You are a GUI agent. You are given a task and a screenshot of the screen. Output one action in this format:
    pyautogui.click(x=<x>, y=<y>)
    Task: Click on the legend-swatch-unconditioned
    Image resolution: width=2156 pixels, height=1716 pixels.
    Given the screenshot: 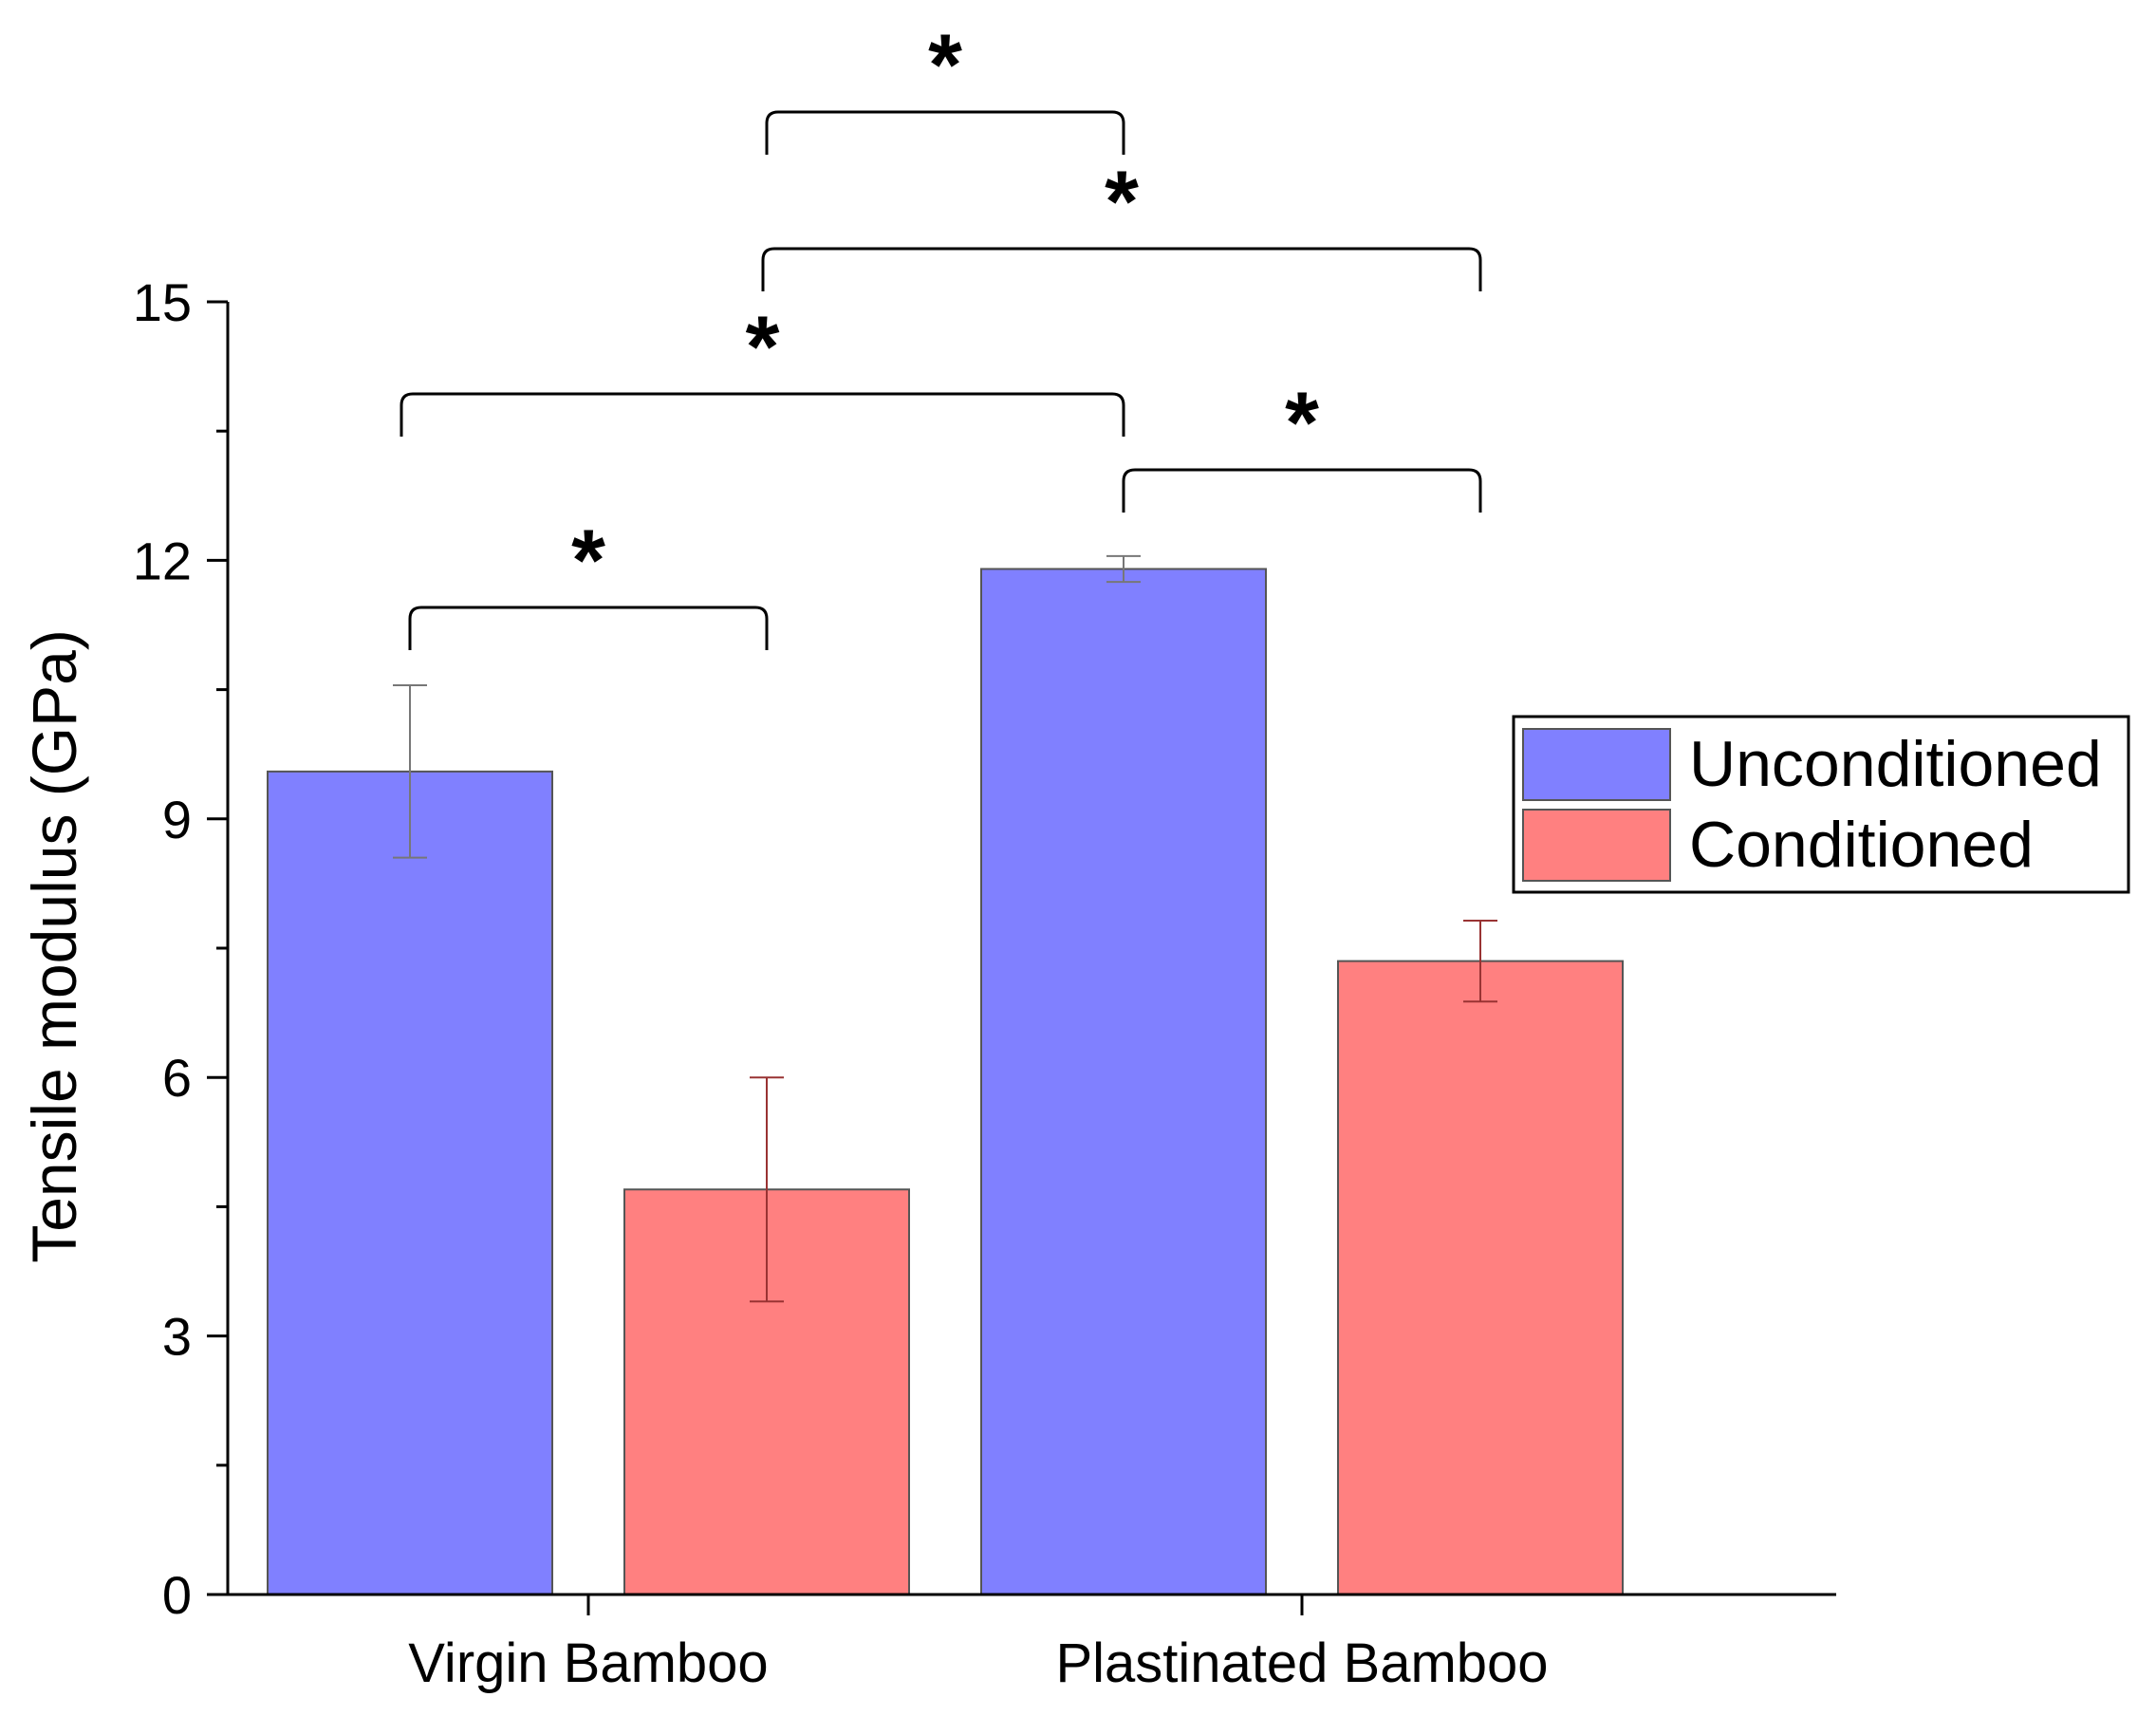 What is the action you would take?
    pyautogui.click(x=1596, y=764)
    